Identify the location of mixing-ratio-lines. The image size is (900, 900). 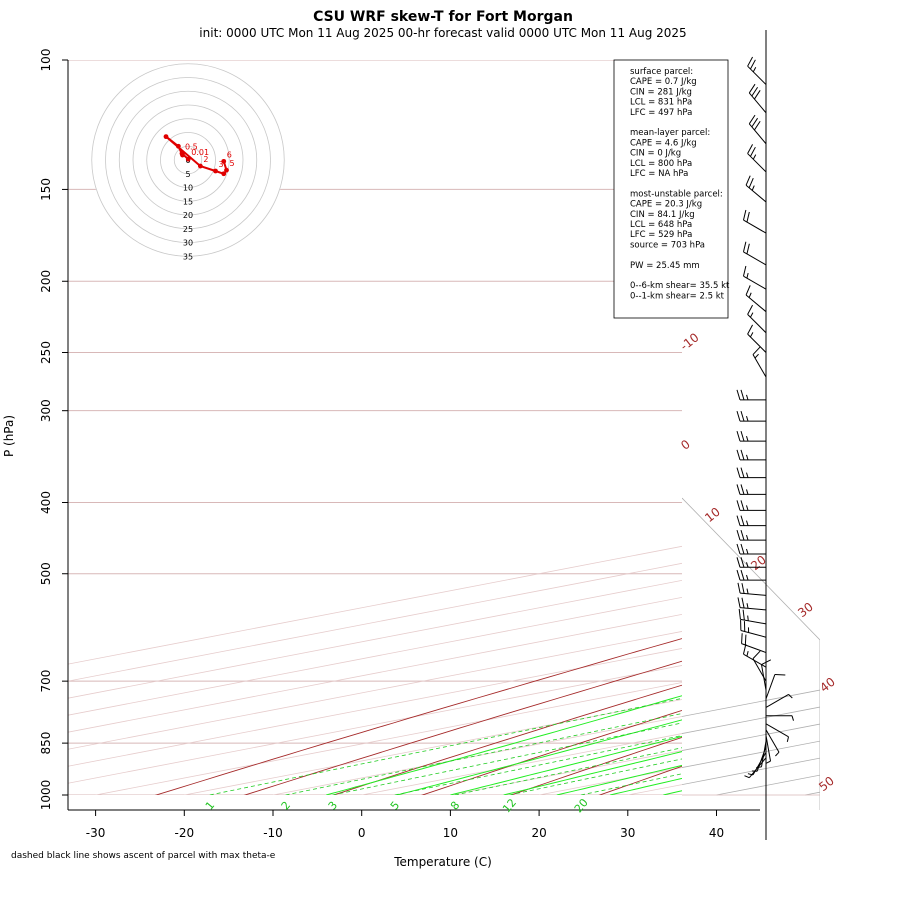
(445, 746).